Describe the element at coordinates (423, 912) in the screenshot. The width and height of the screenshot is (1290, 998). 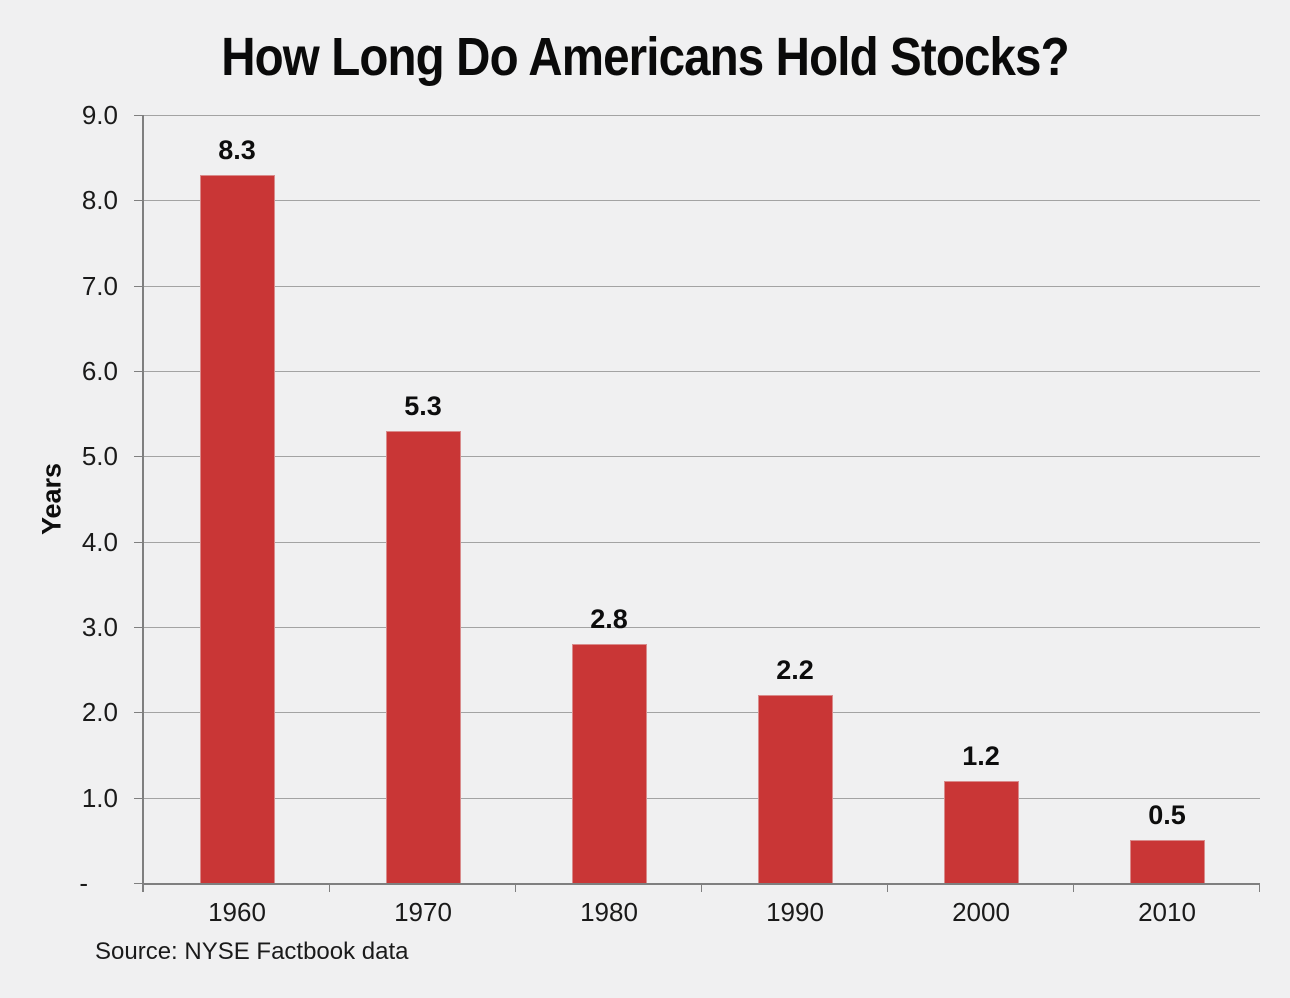
I see `x-axis-label: 1970` at that location.